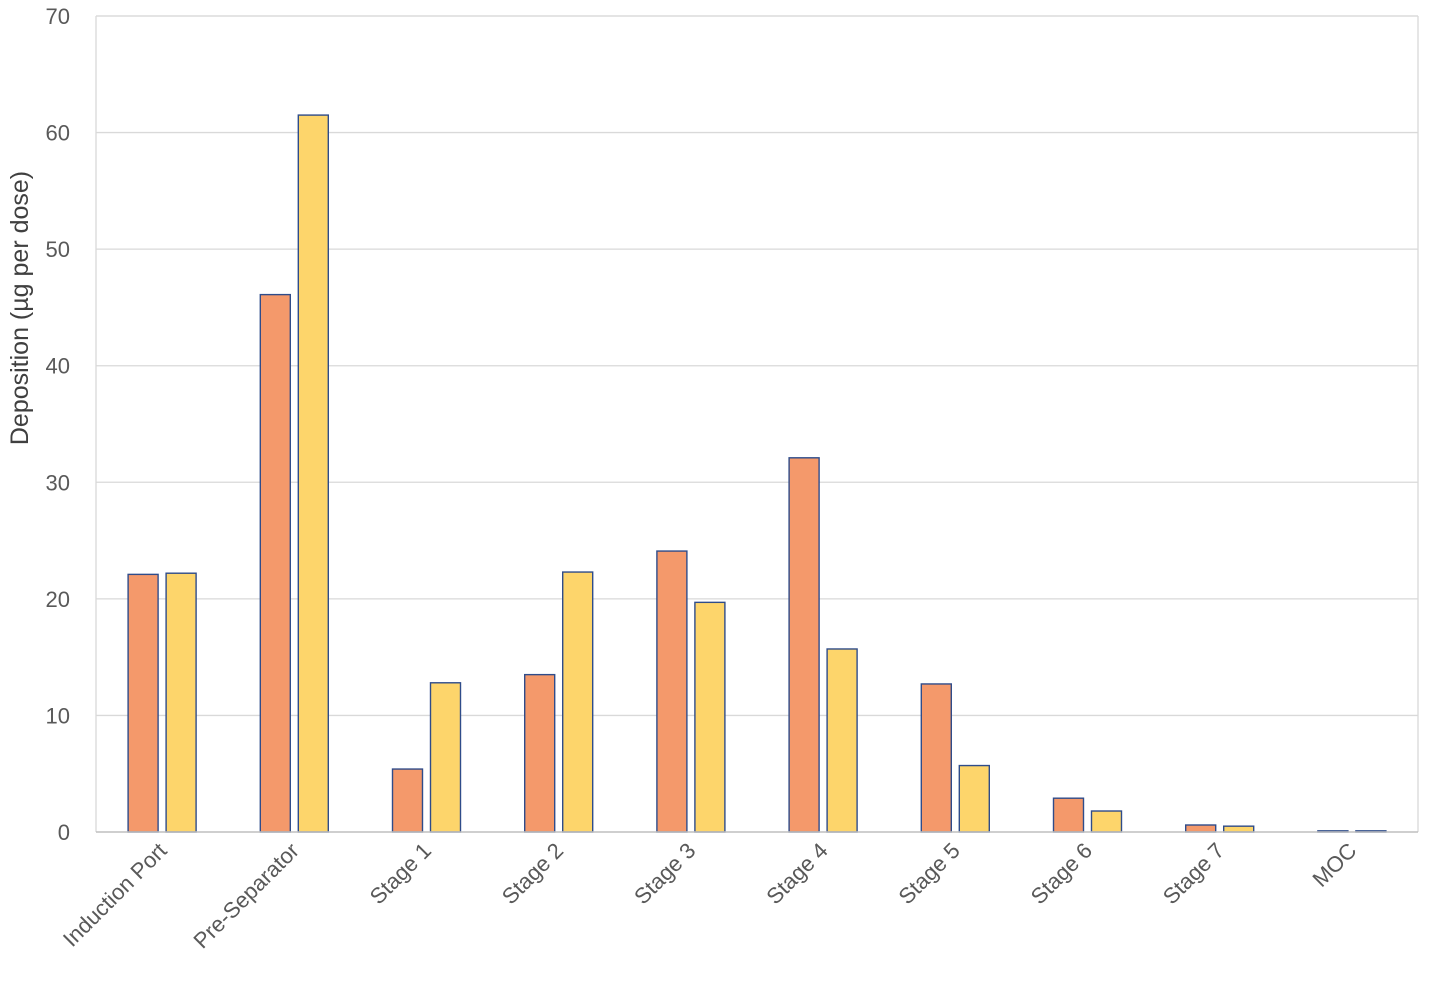 Image resolution: width=1434 pixels, height=986 pixels. Describe the element at coordinates (664, 873) in the screenshot. I see `x-tick-label: Stage 3` at that location.